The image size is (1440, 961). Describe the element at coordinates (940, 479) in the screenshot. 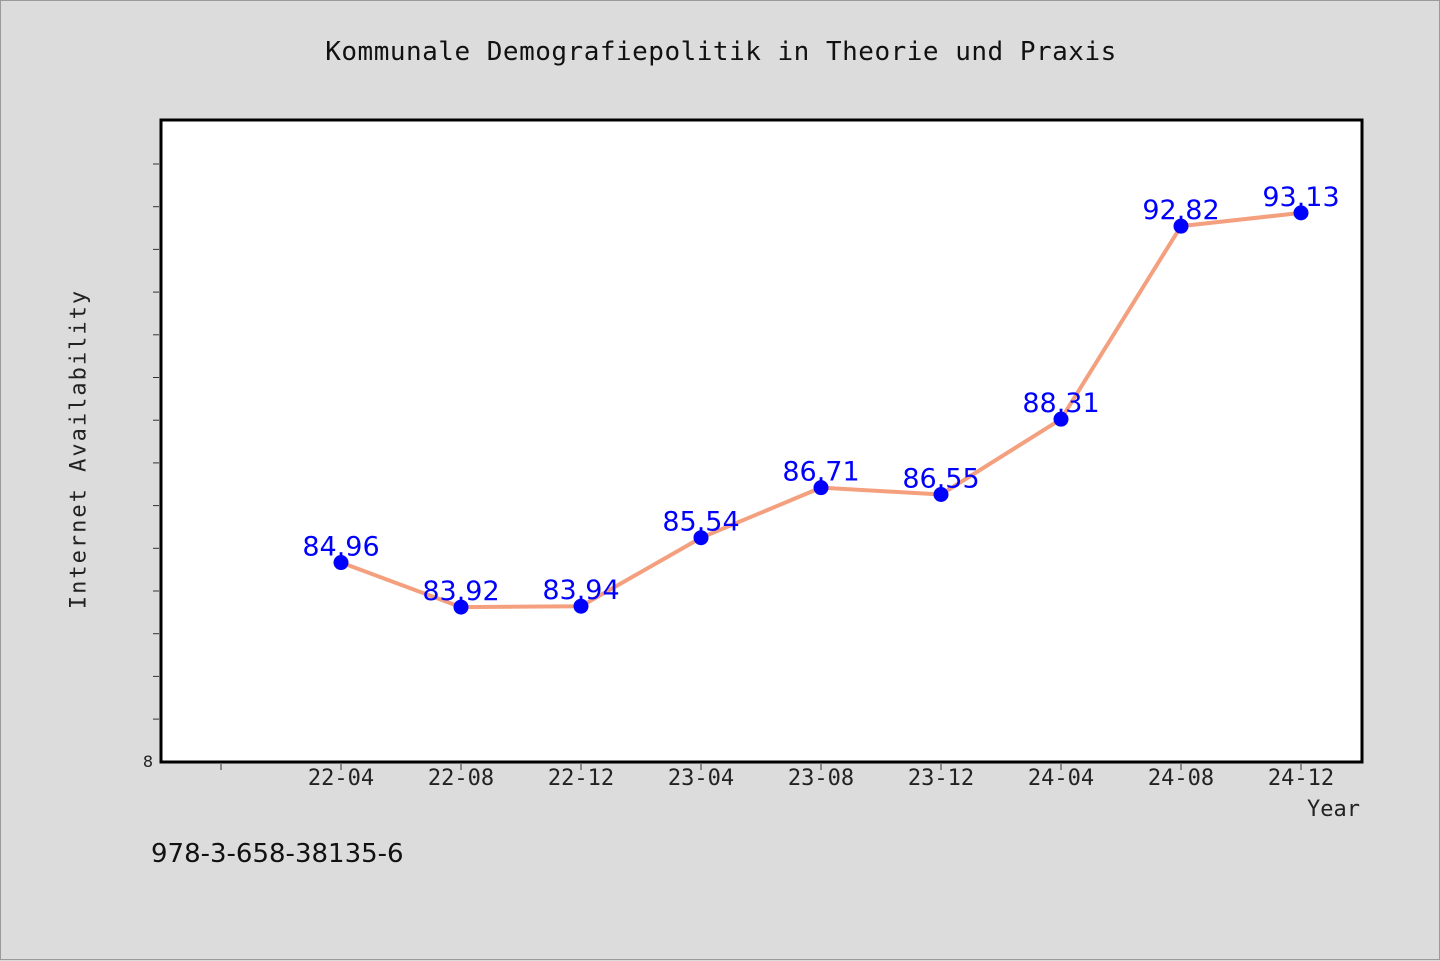

I see `data-label: 86.55` at that location.